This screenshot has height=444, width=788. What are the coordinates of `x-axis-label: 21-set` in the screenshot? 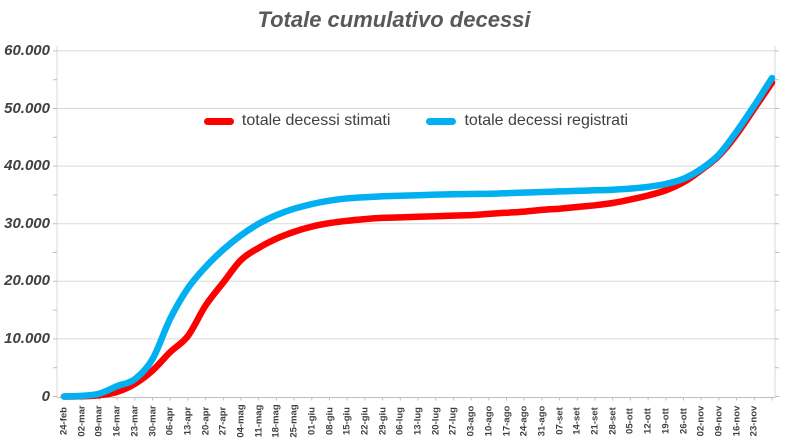 It's located at (595, 421).